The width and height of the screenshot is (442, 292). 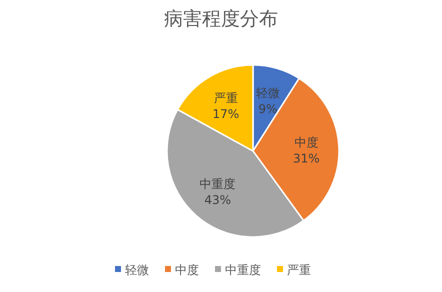 What do you see at coordinates (137, 270) in the screenshot?
I see `legend-label: 轻微` at bounding box center [137, 270].